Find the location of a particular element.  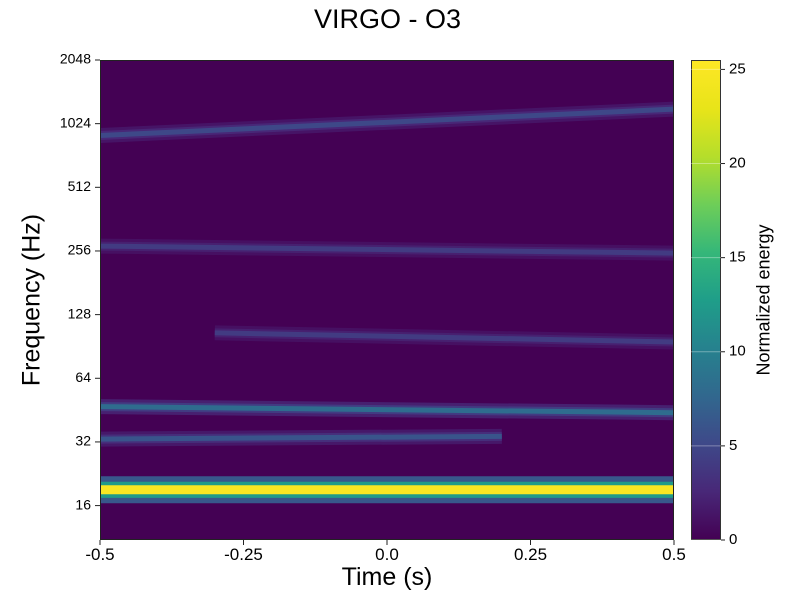

y-tick-label: 128 is located at coordinates (80, 313).